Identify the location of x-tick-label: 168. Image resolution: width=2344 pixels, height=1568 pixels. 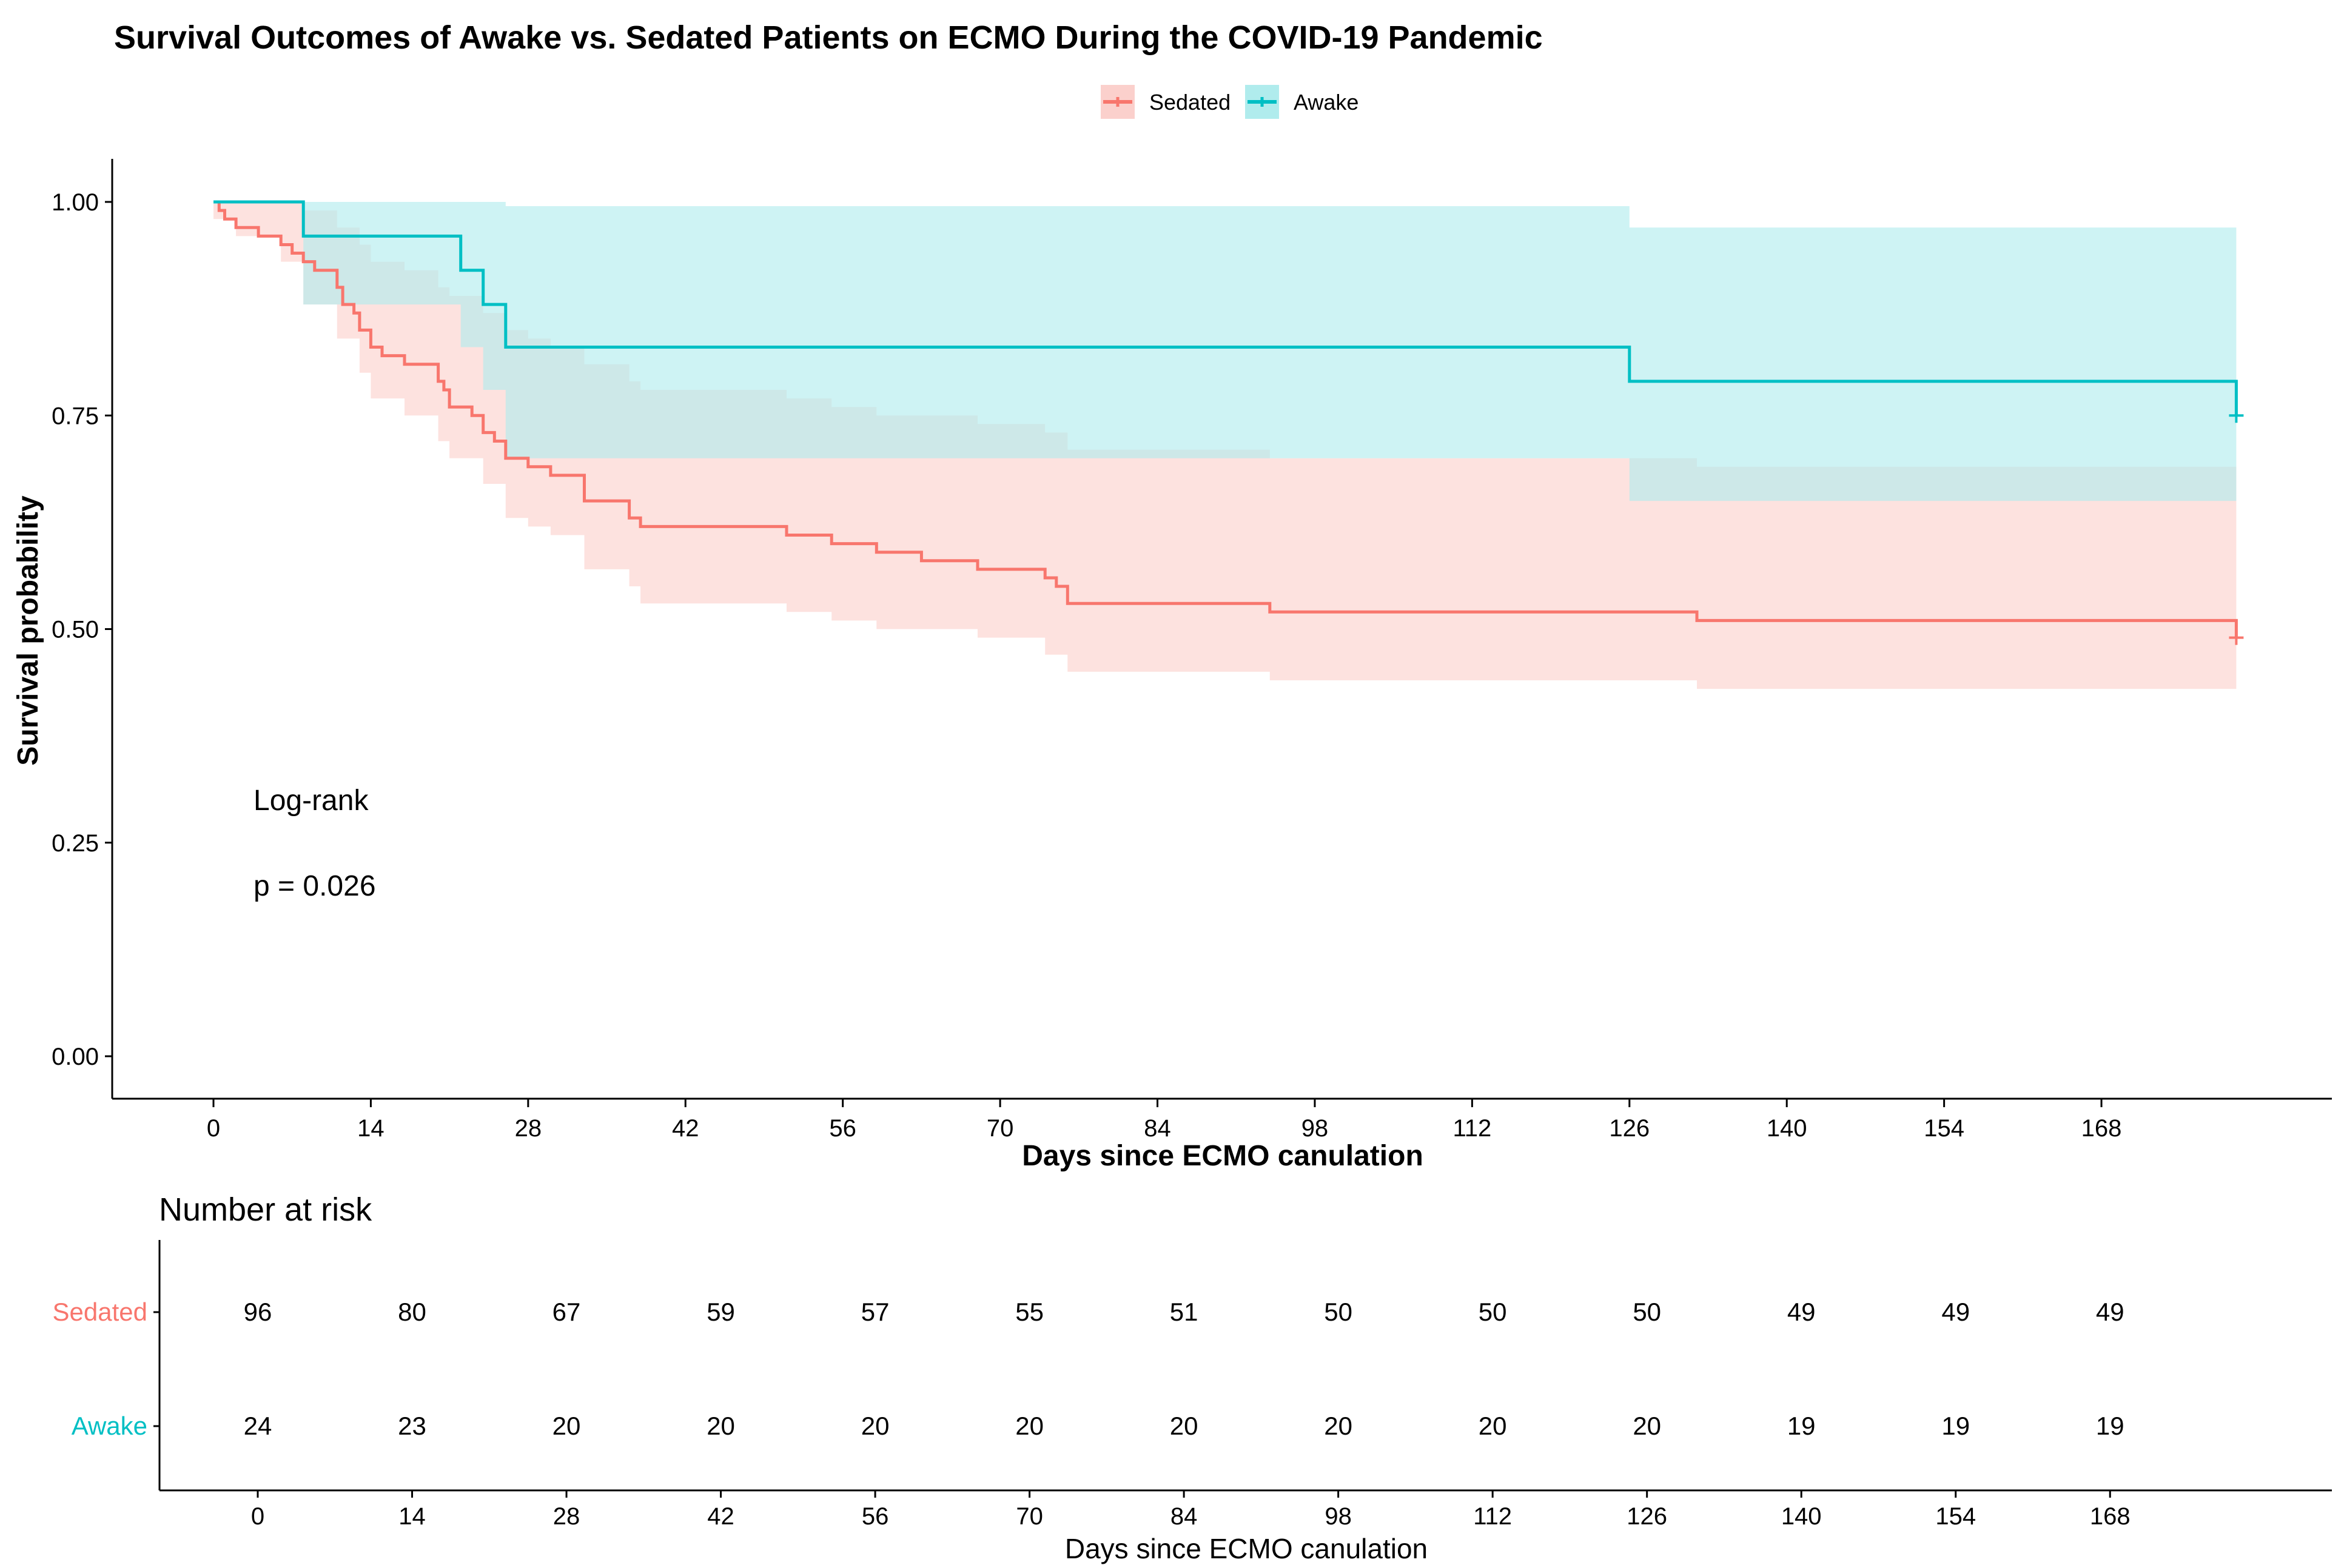
(2101, 1129).